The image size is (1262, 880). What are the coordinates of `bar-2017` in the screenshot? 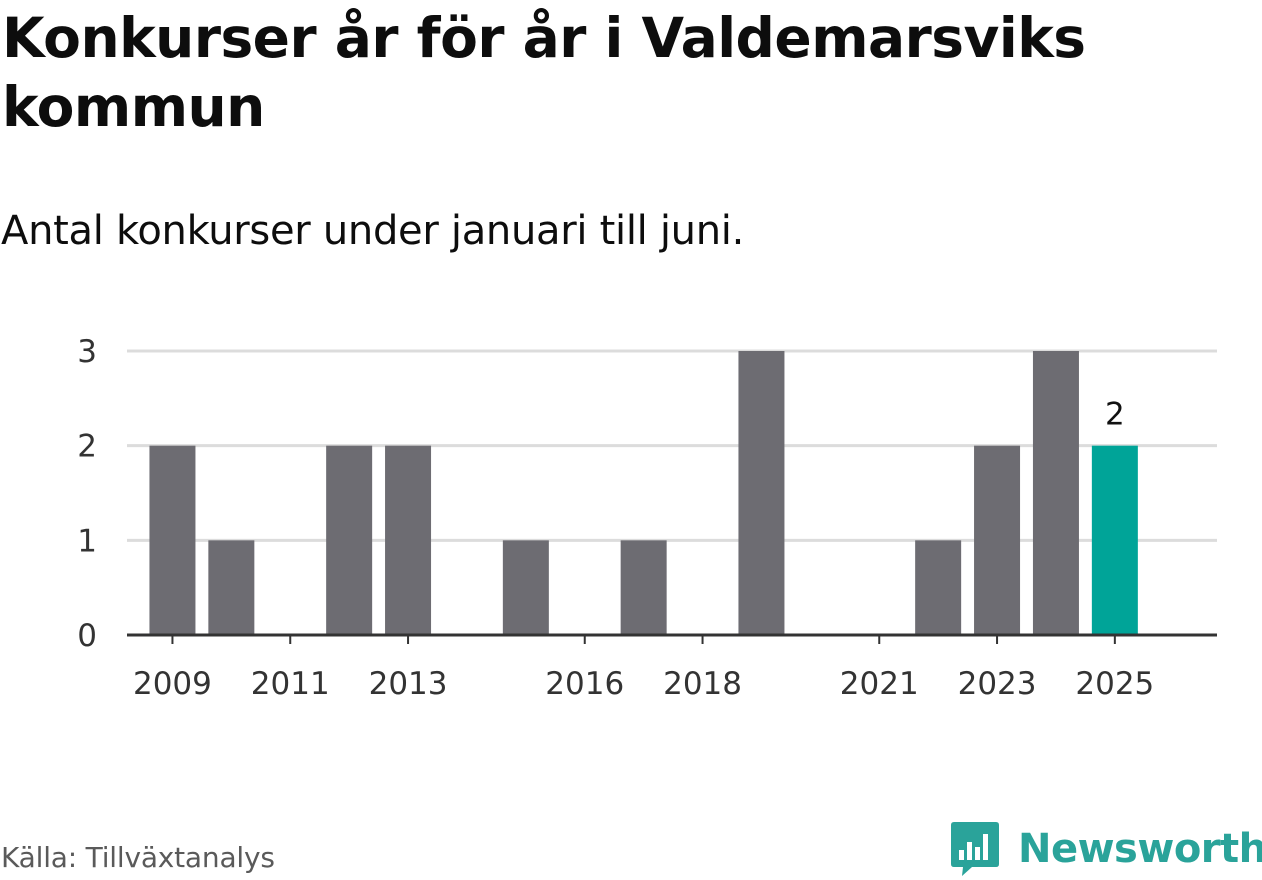 It's located at (643, 587).